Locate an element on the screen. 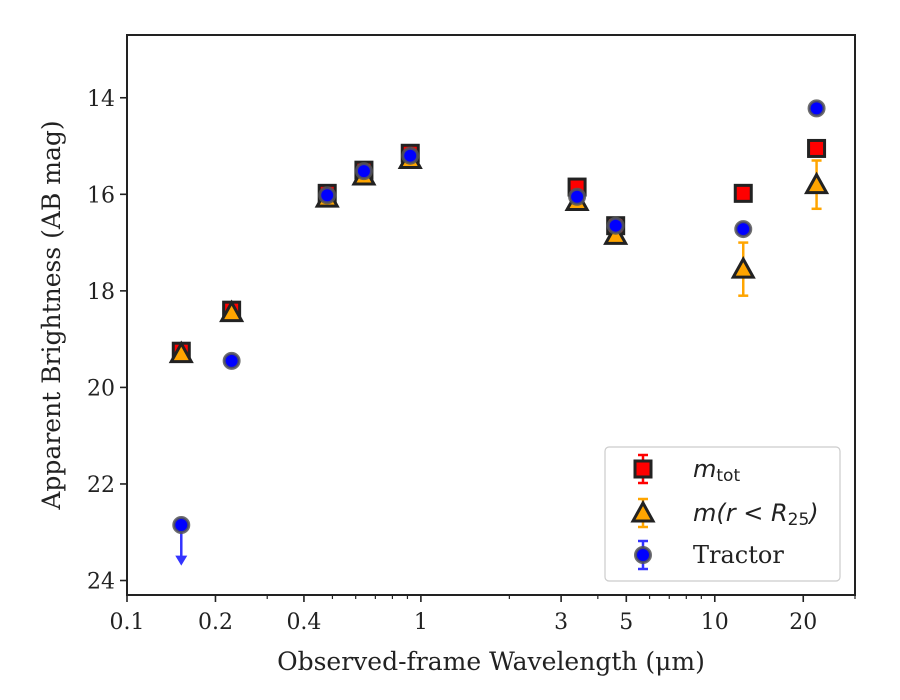 The width and height of the screenshot is (900, 700). y-tick-label: 16 is located at coordinates (101, 195).